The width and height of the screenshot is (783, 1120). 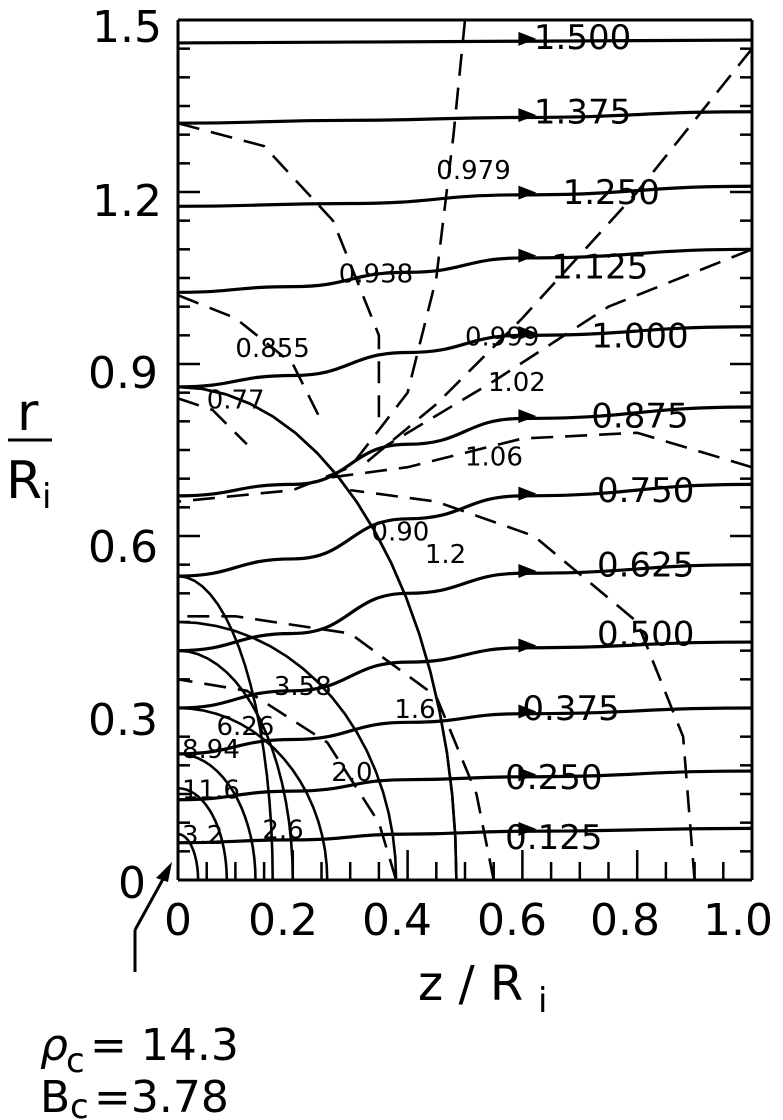 I want to click on field-line-label: 0.125, so click(x=553, y=838).